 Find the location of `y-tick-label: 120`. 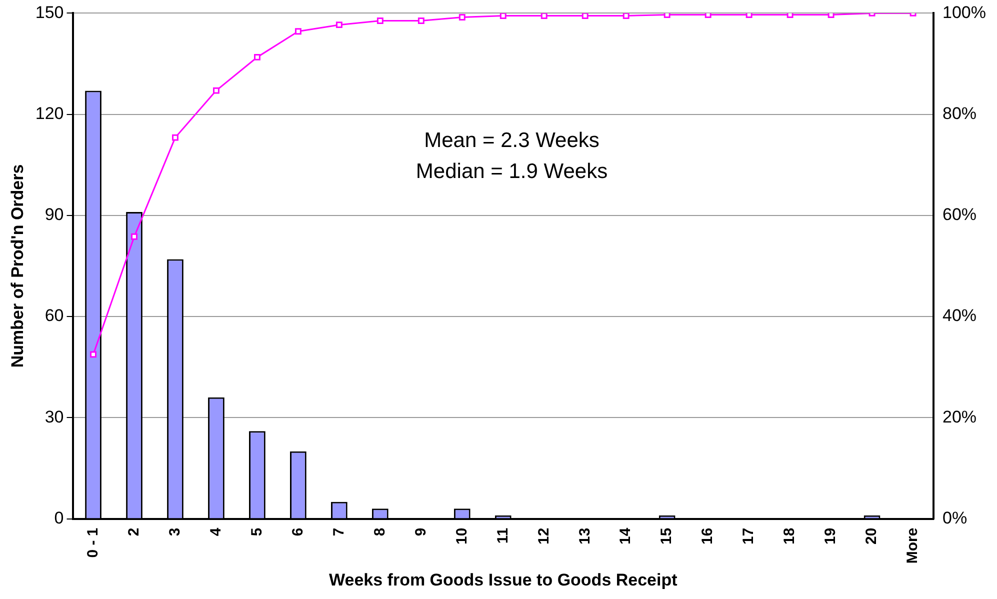

y-tick-label: 120 is located at coordinates (49, 113).